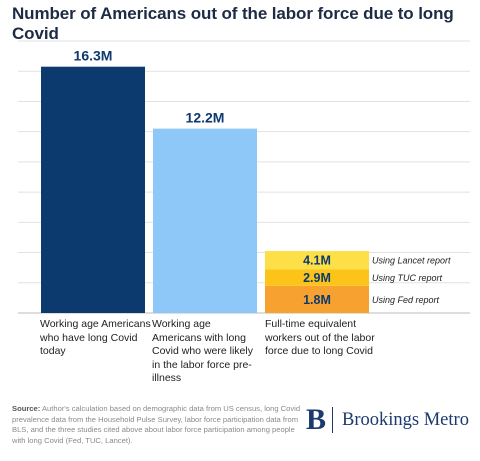 This screenshot has height=461, width=480. I want to click on segment-annotation-3: Using Lancet report, so click(411, 261).